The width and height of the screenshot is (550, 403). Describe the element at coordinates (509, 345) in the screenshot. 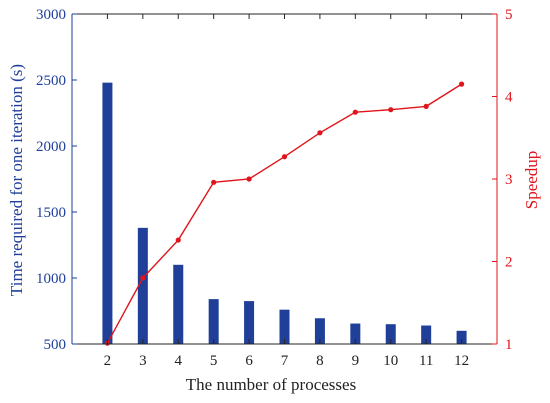

I see `right-tick-label: 1` at that location.